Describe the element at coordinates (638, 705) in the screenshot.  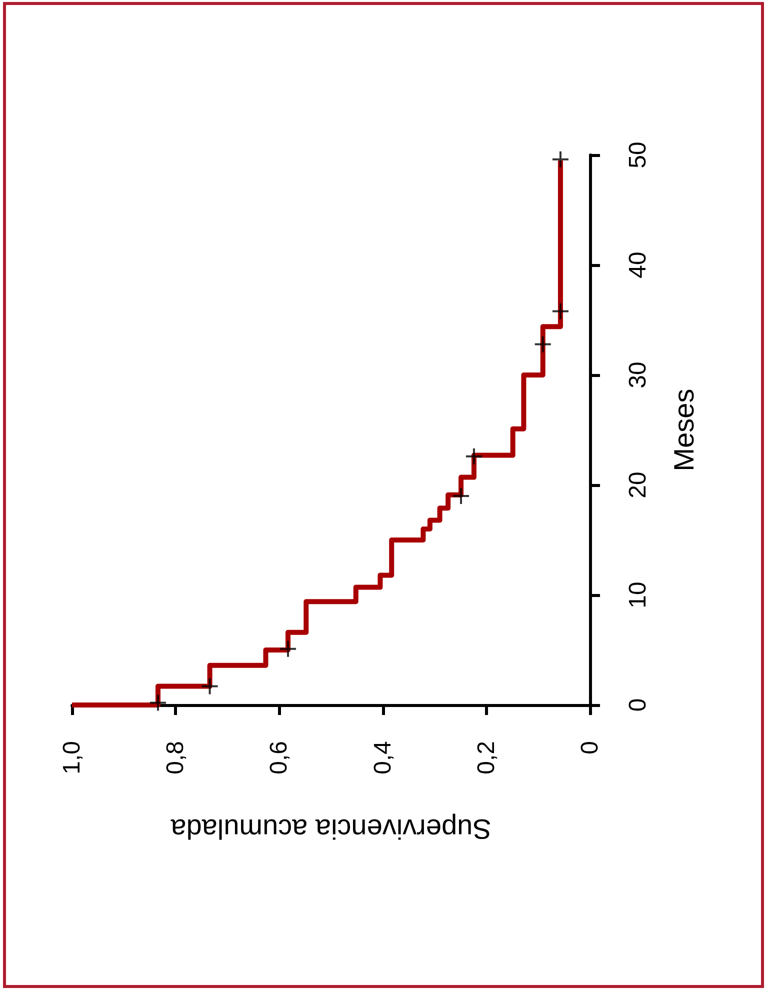
I see `y-tick-label: 0` at that location.